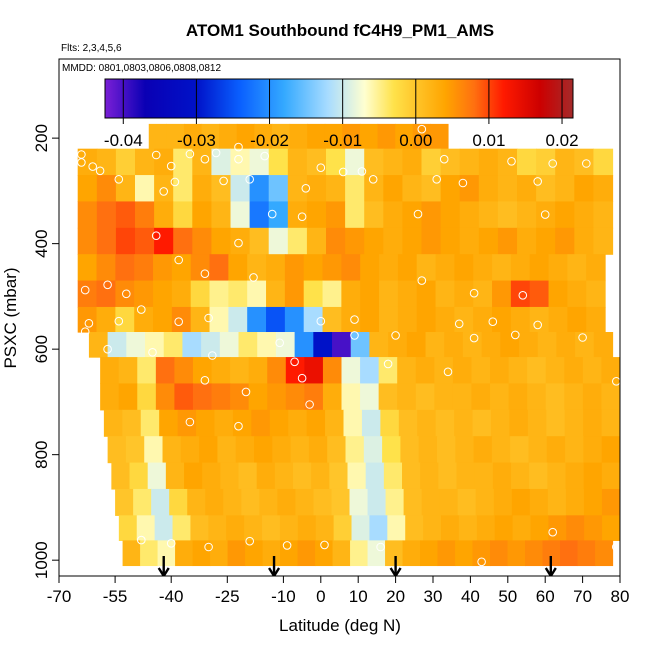 This screenshot has width=650, height=655. I want to click on x-tick-label: 60, so click(545, 596).